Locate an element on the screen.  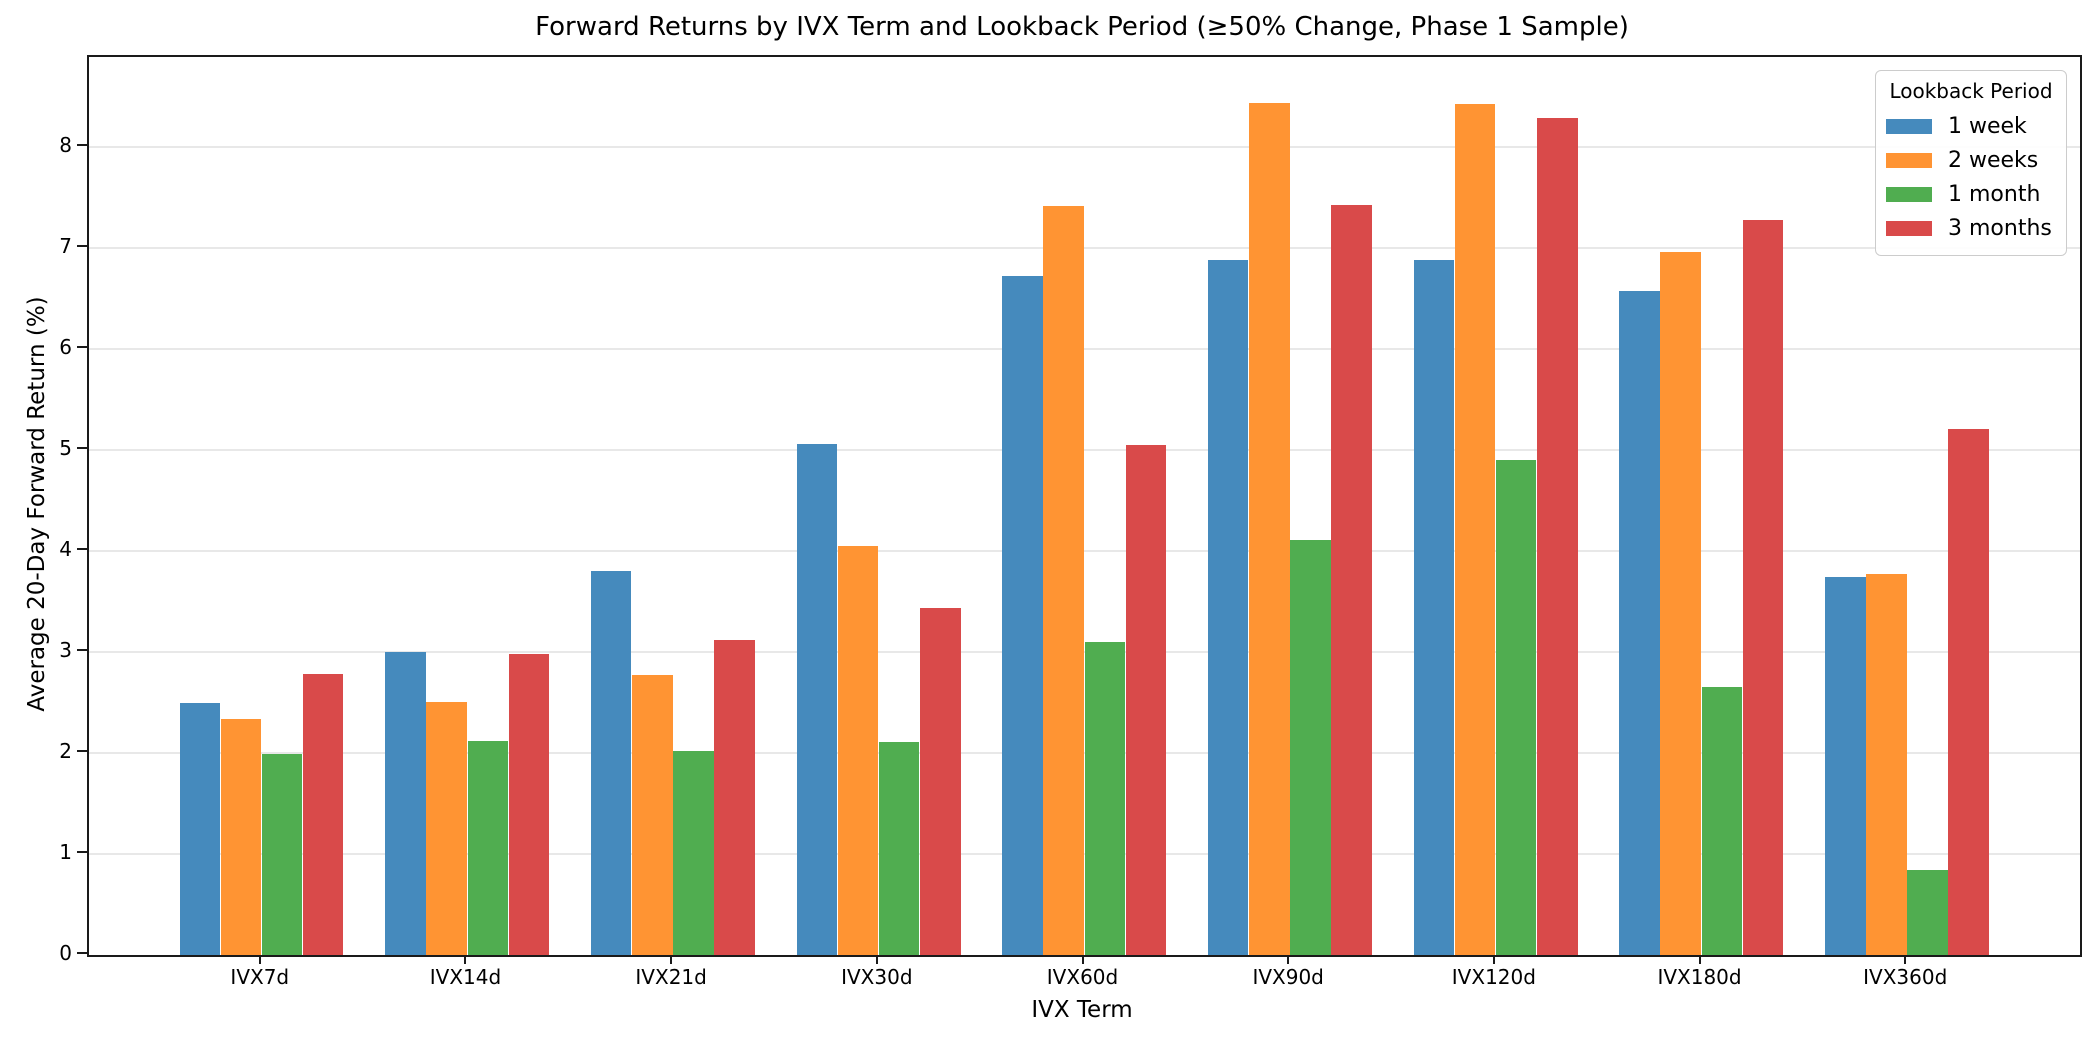
bar-IVX30d-1-month is located at coordinates (899, 848).